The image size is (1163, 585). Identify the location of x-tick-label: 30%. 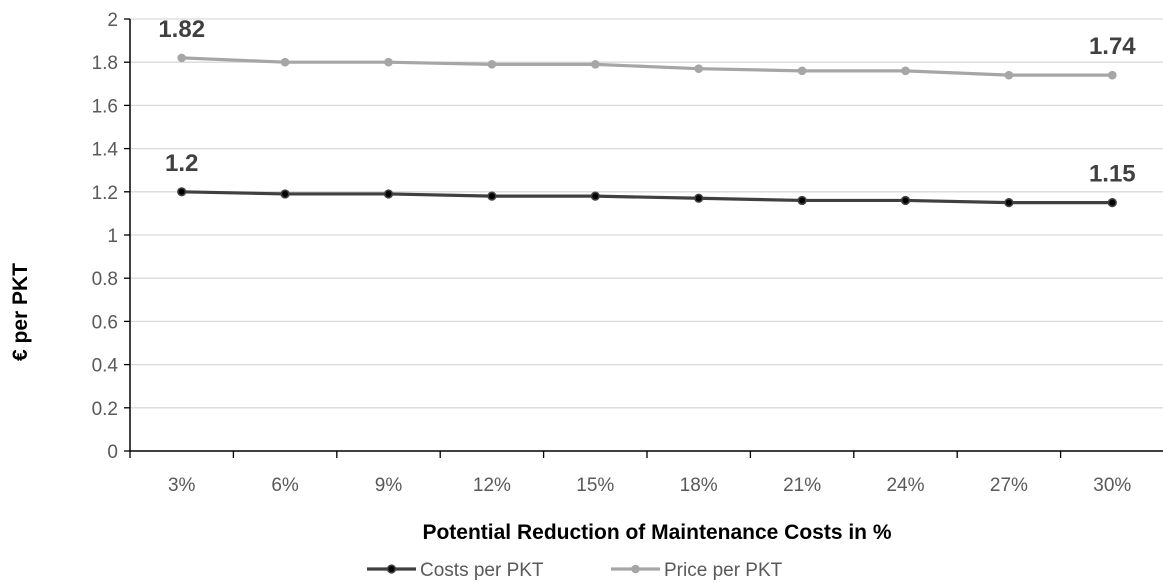
(1112, 485).